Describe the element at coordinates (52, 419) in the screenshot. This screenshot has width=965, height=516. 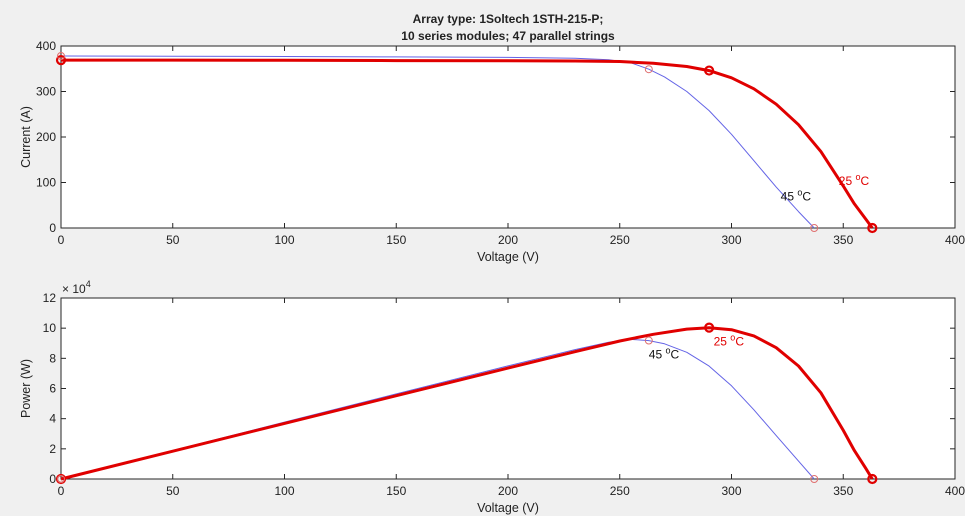
I see `y-tick-label: 4` at that location.